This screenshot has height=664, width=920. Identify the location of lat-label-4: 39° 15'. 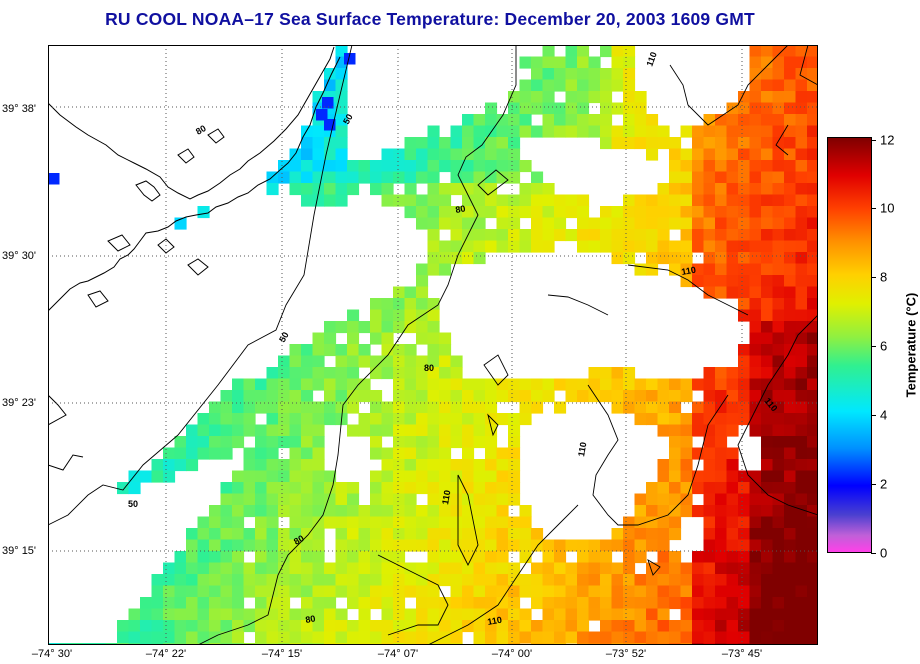
(19, 551).